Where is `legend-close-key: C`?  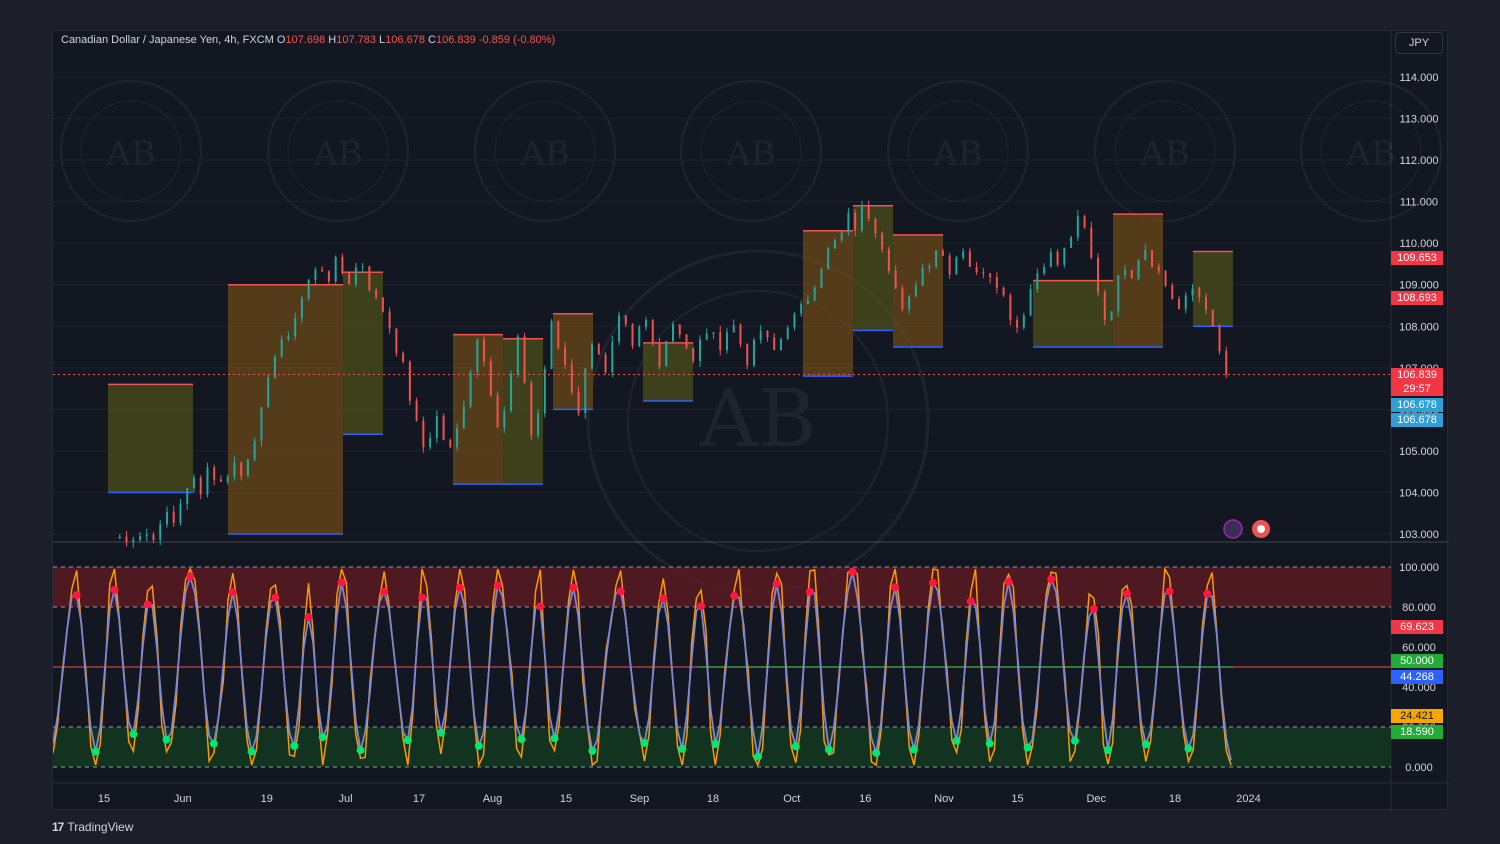 legend-close-key: C is located at coordinates (432, 40).